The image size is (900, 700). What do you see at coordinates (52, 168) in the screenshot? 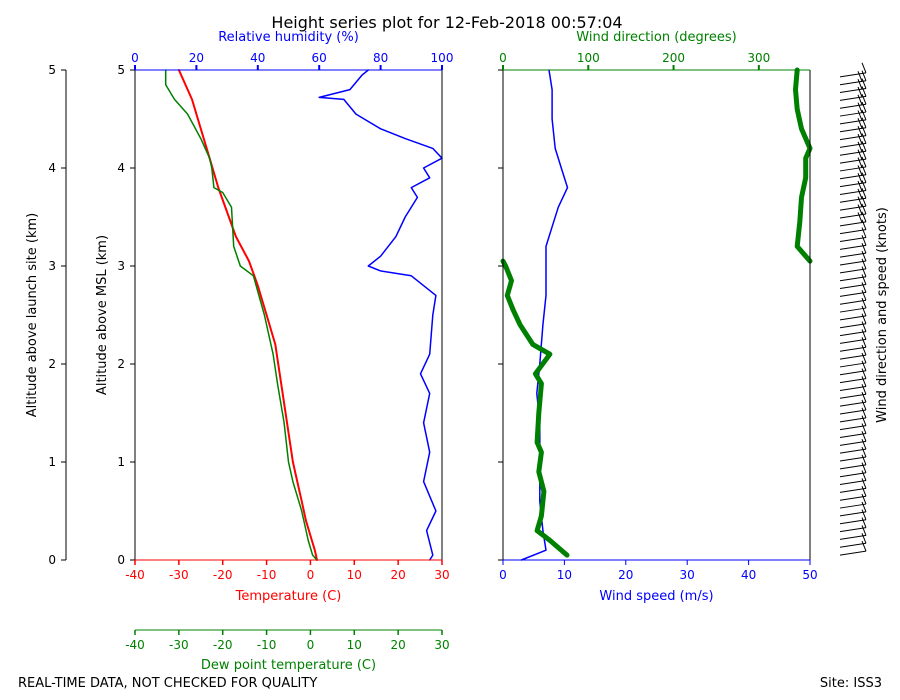
I see `altitude-site-axis-tick-label: 4` at bounding box center [52, 168].